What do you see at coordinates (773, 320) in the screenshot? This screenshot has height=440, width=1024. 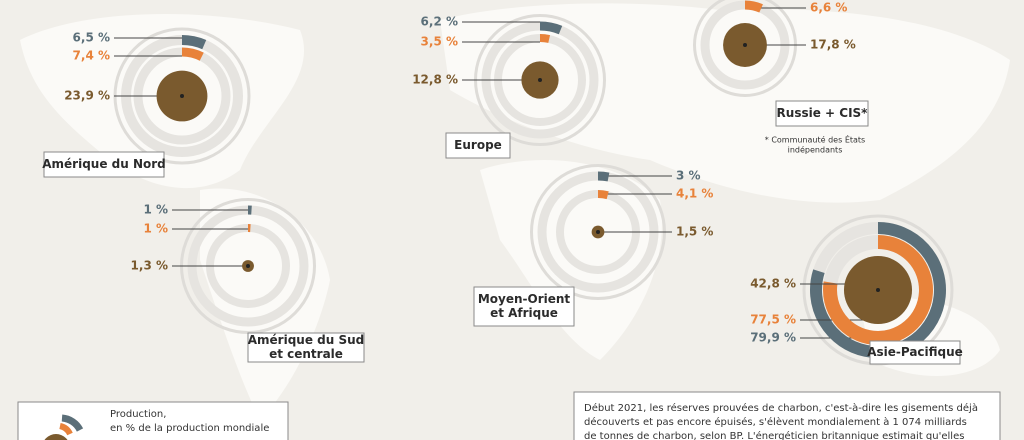 I see `value-label: 77,5 %` at bounding box center [773, 320].